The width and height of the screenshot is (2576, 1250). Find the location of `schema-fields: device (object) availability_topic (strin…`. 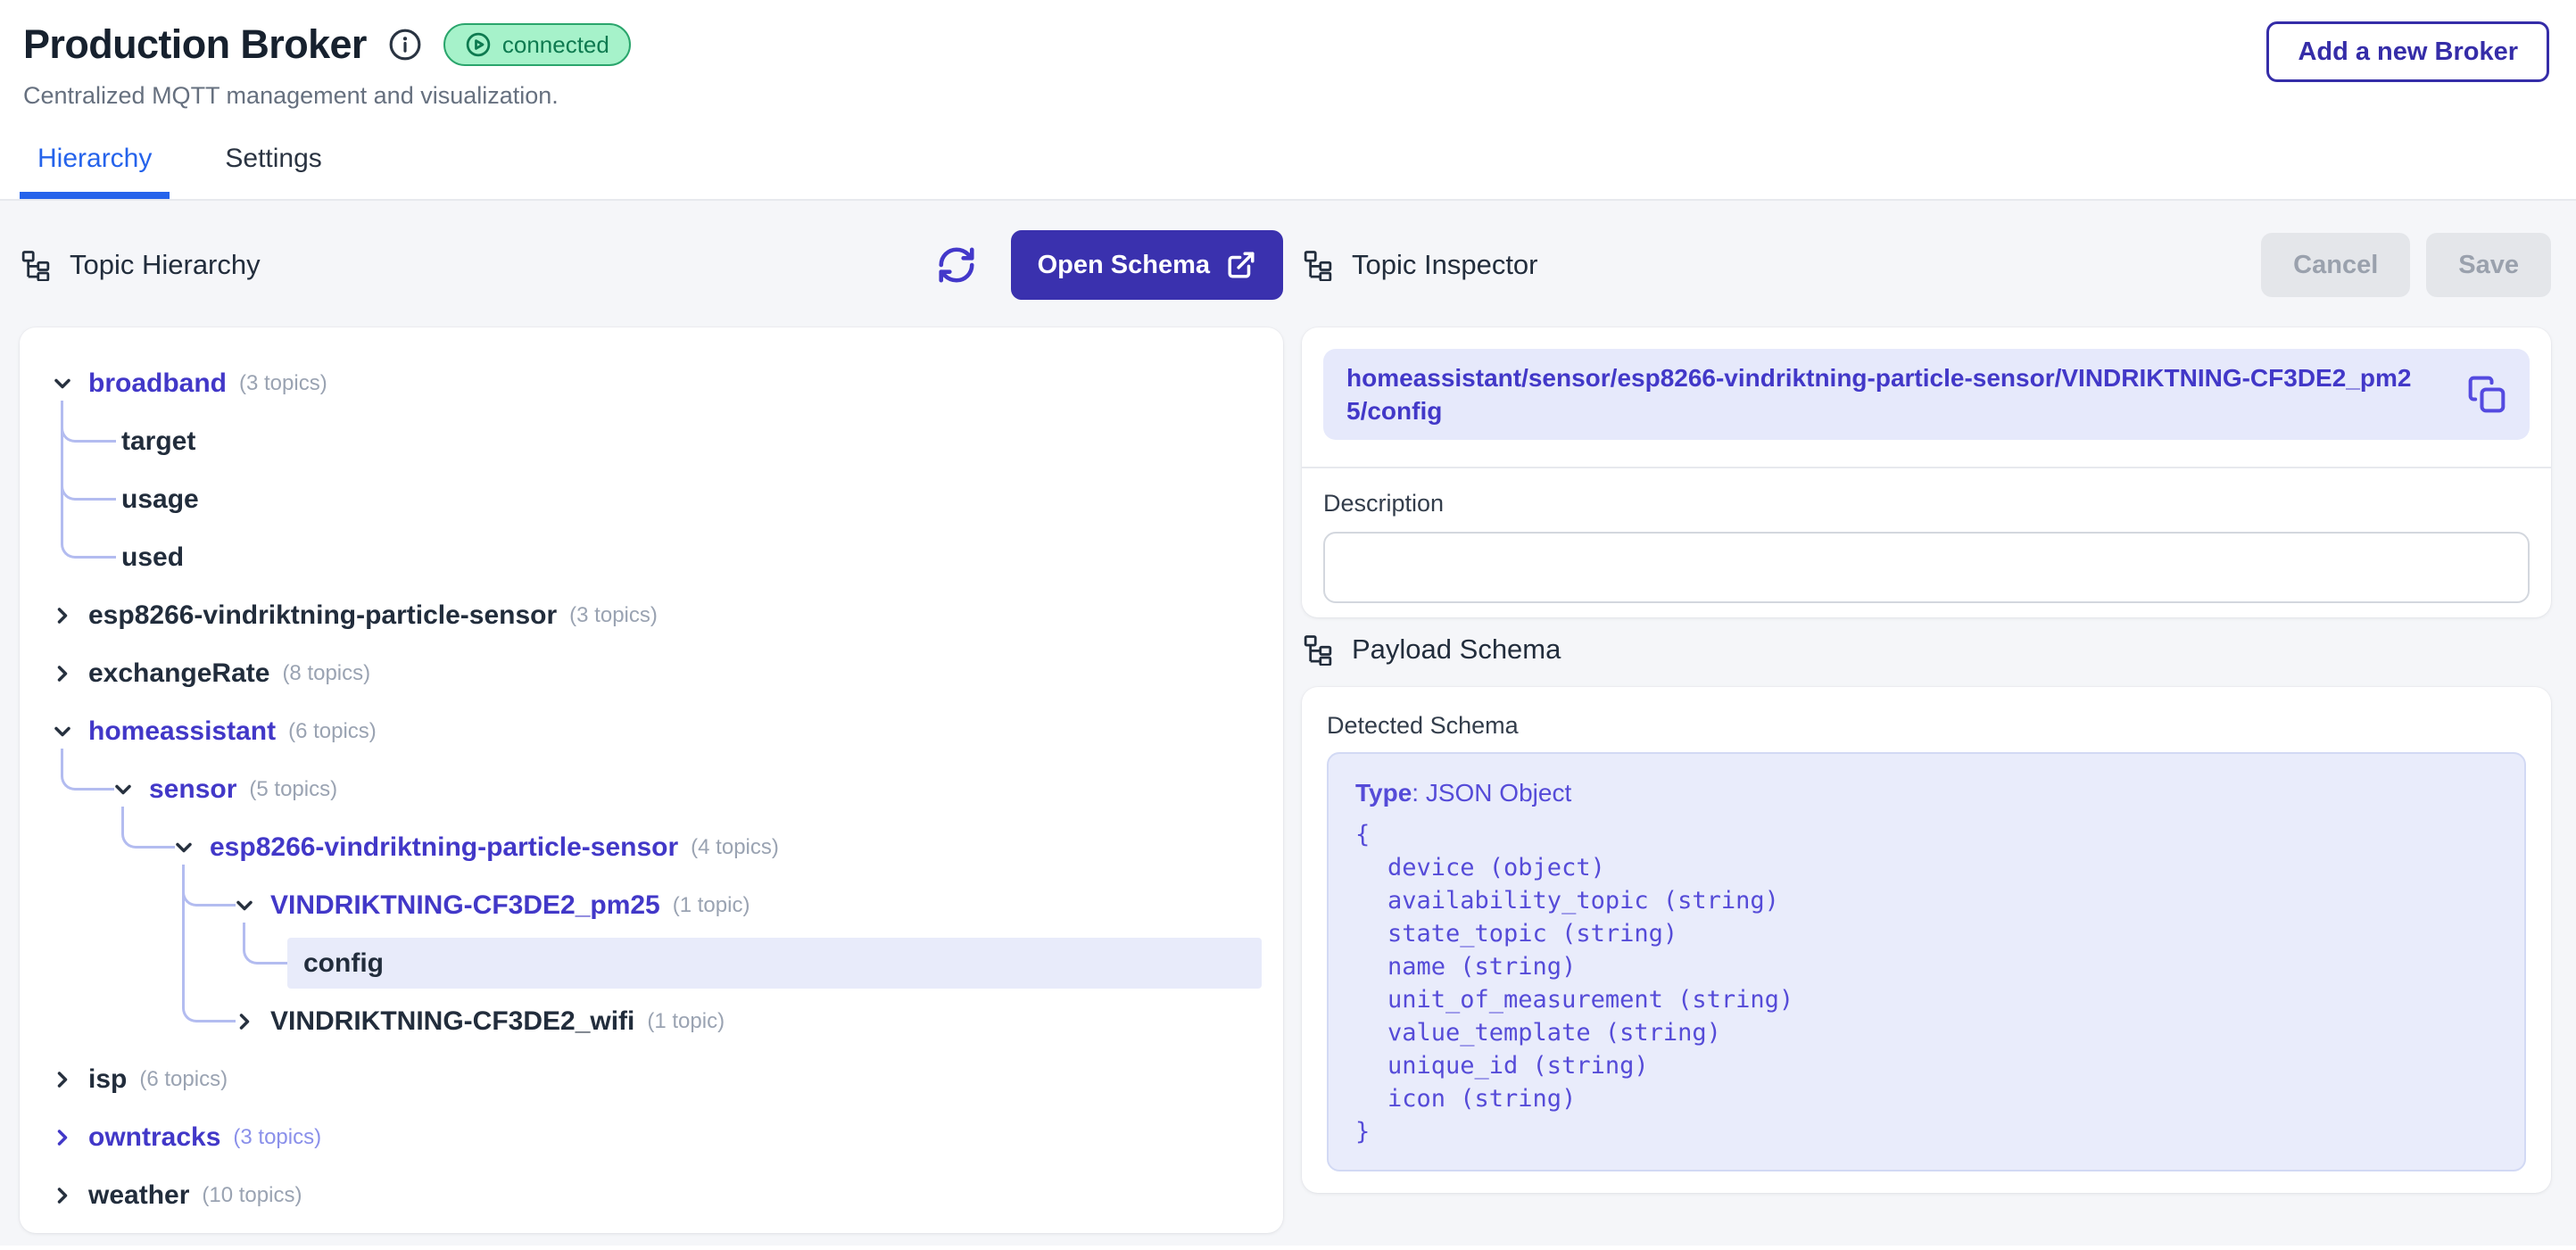

schema-fields: device (object) availability_topic (strin… is located at coordinates (1926, 983).